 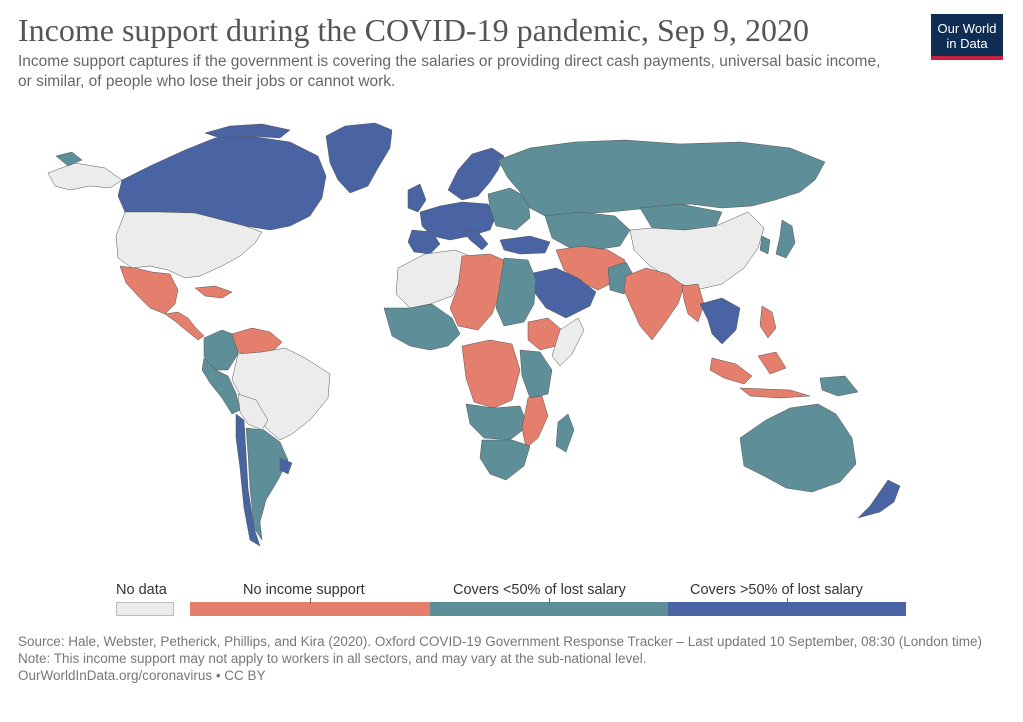 What do you see at coordinates (509, 209) in the screenshot?
I see `region-eastern-europe` at bounding box center [509, 209].